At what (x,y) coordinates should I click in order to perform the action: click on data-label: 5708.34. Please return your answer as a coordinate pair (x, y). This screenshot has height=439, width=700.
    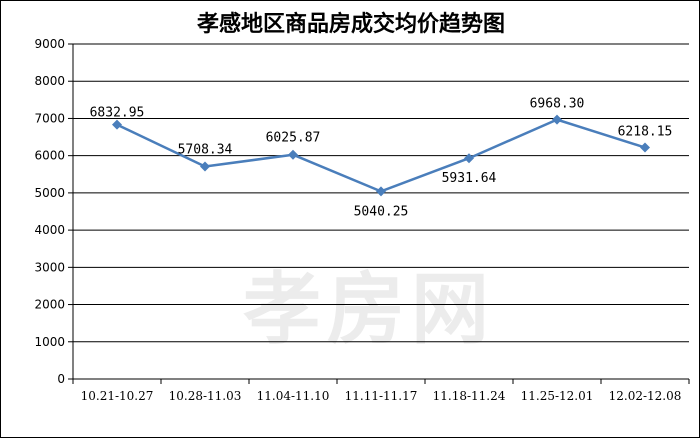
    Looking at the image, I should click on (205, 150).